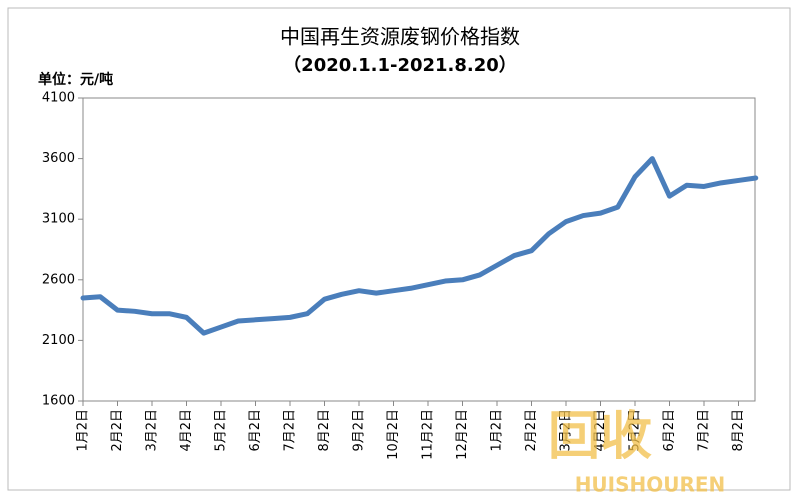 Image resolution: width=800 pixels, height=500 pixels. I want to click on y-axis-label: 单位：元/吨, so click(75, 79).